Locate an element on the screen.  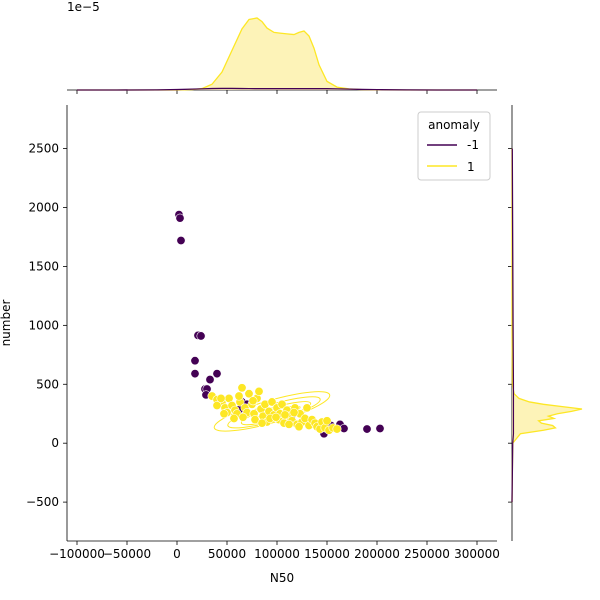
right-kde-line-normal is located at coordinates (547, 325).